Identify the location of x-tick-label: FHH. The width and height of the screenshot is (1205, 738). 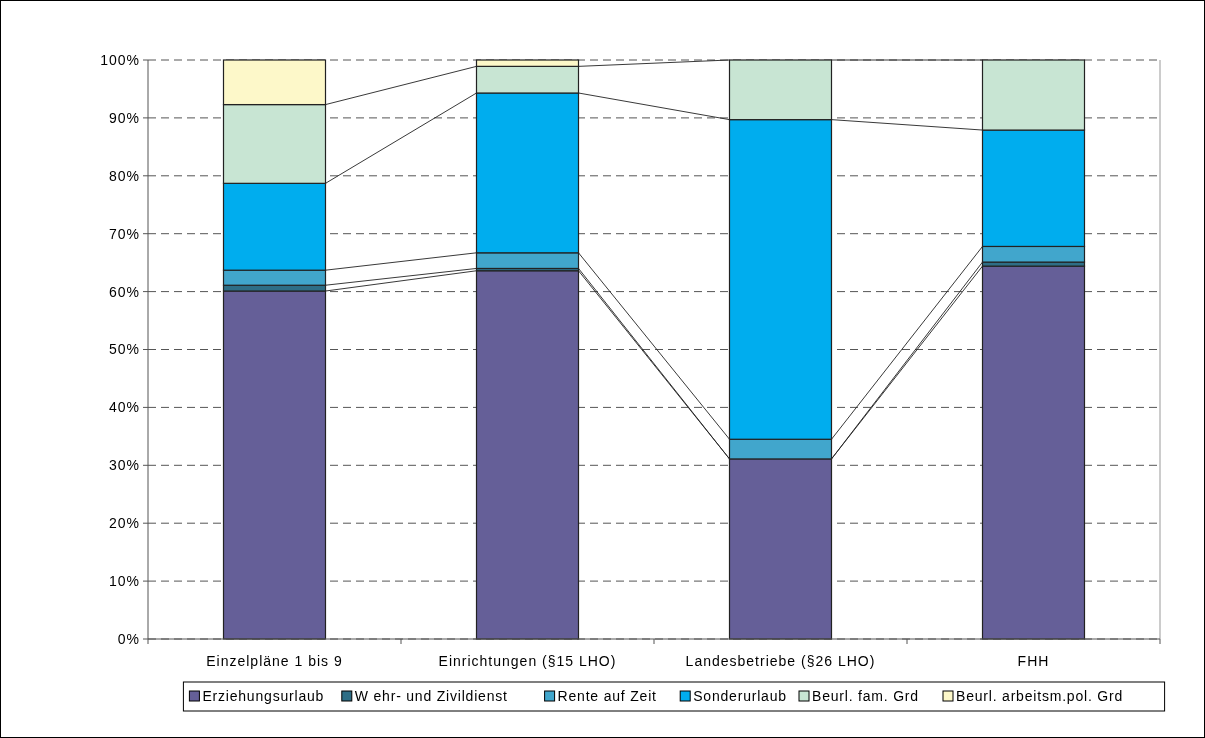
(1033, 661).